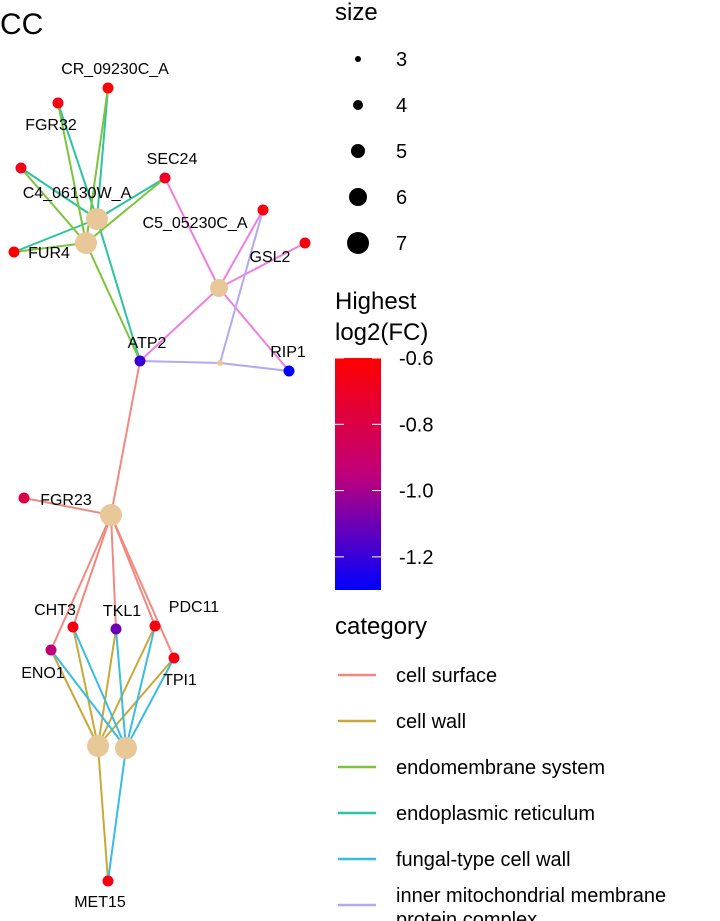 The width and height of the screenshot is (720, 921). I want to click on category-legend-title: category, so click(381, 626).